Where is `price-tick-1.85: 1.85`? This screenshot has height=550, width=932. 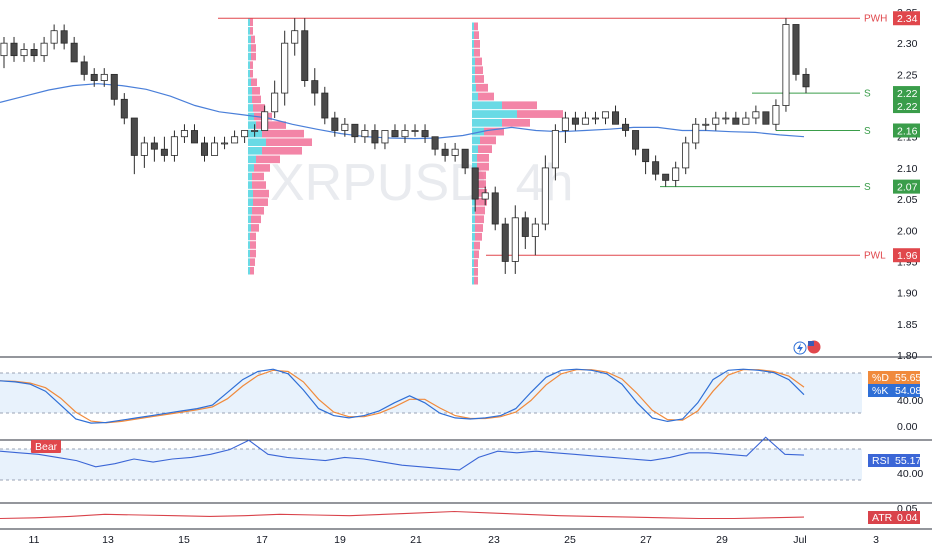
price-tick-1.85: 1.85 is located at coordinates (907, 325).